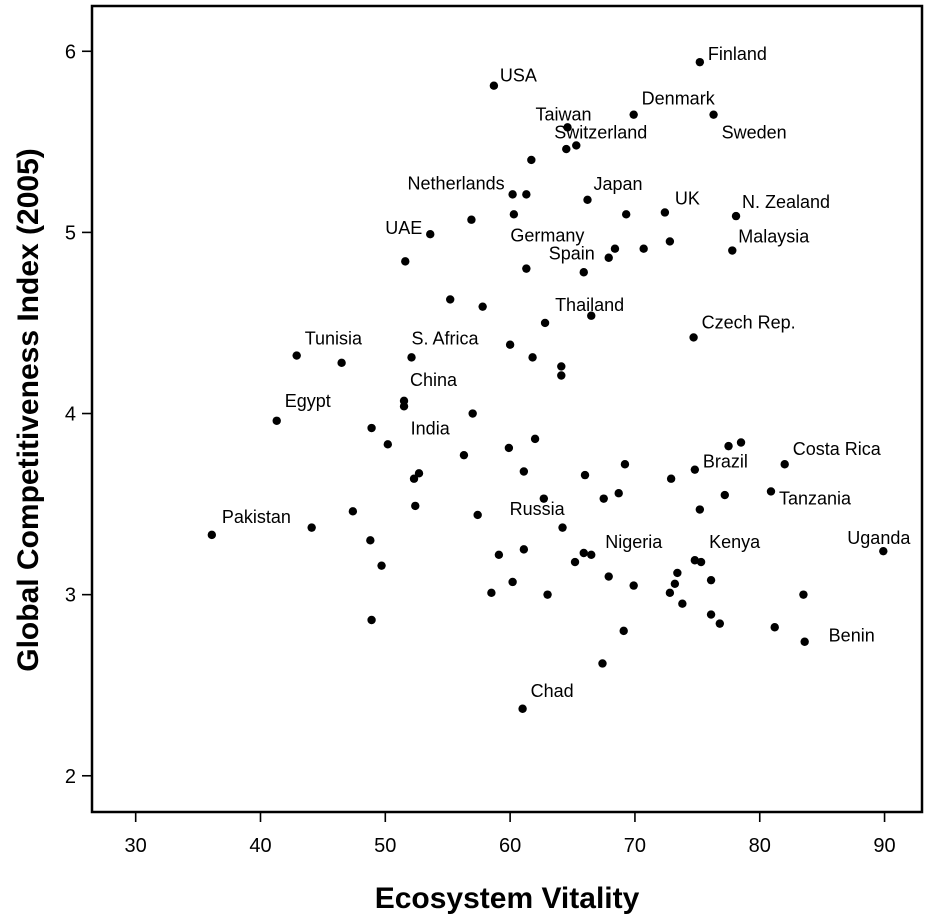  I want to click on point-label: Denmark, so click(679, 99).